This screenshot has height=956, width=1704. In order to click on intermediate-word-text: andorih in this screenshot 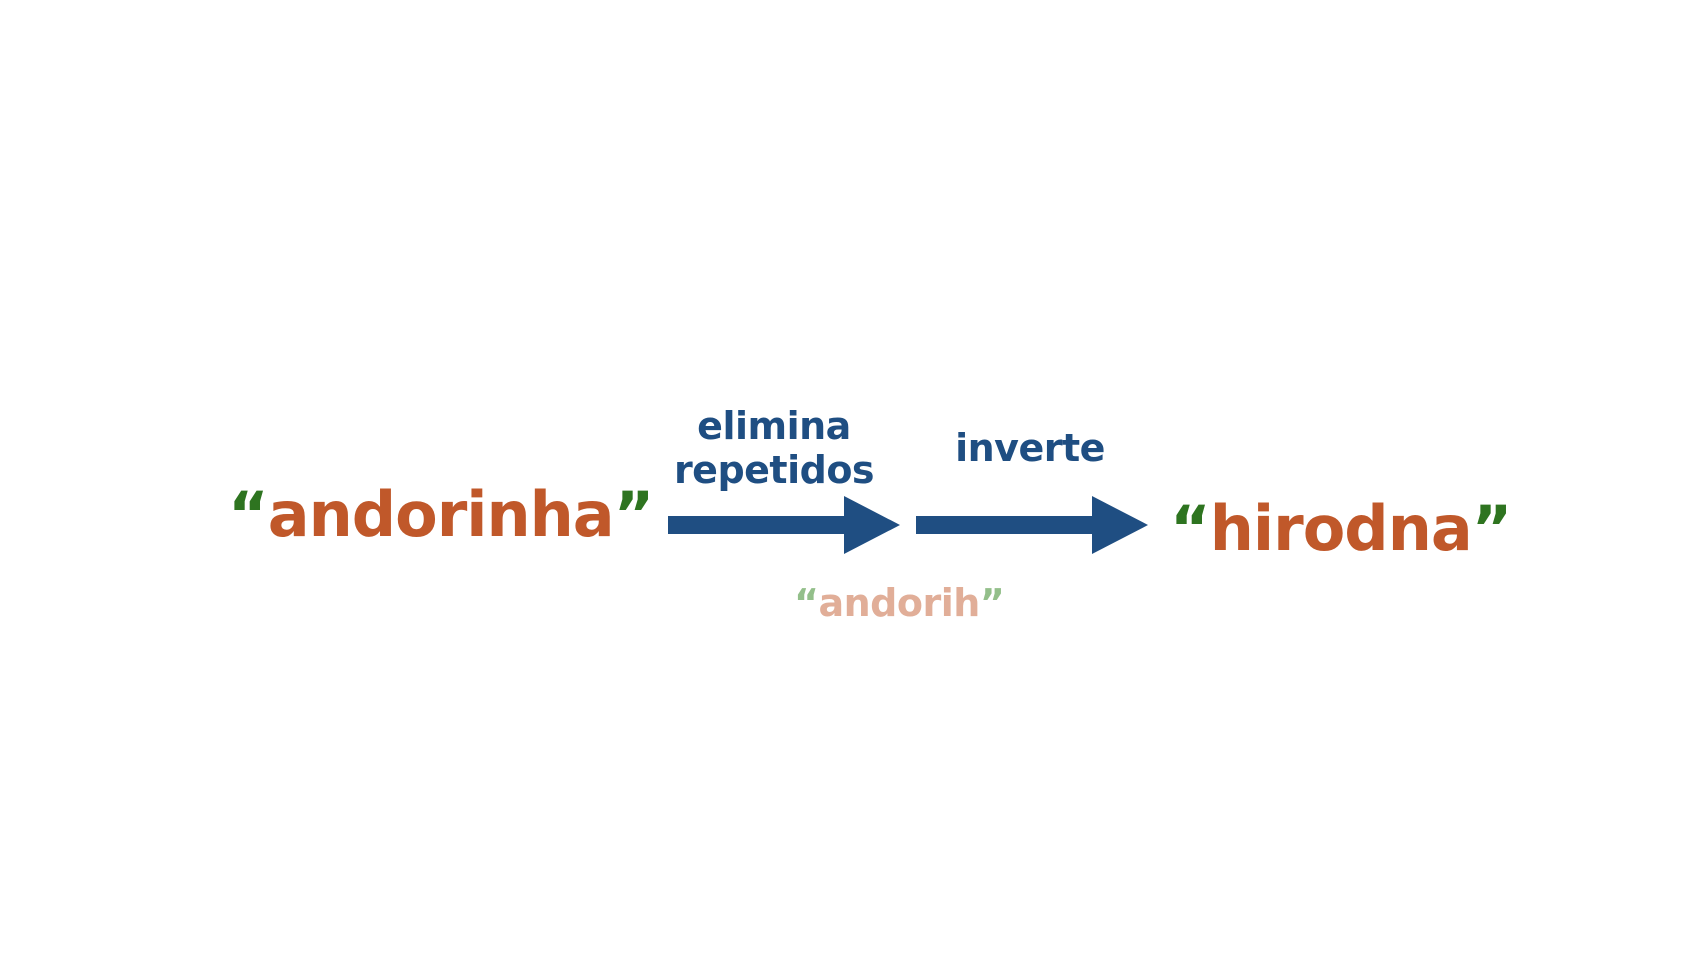, I will do `click(899, 603)`.